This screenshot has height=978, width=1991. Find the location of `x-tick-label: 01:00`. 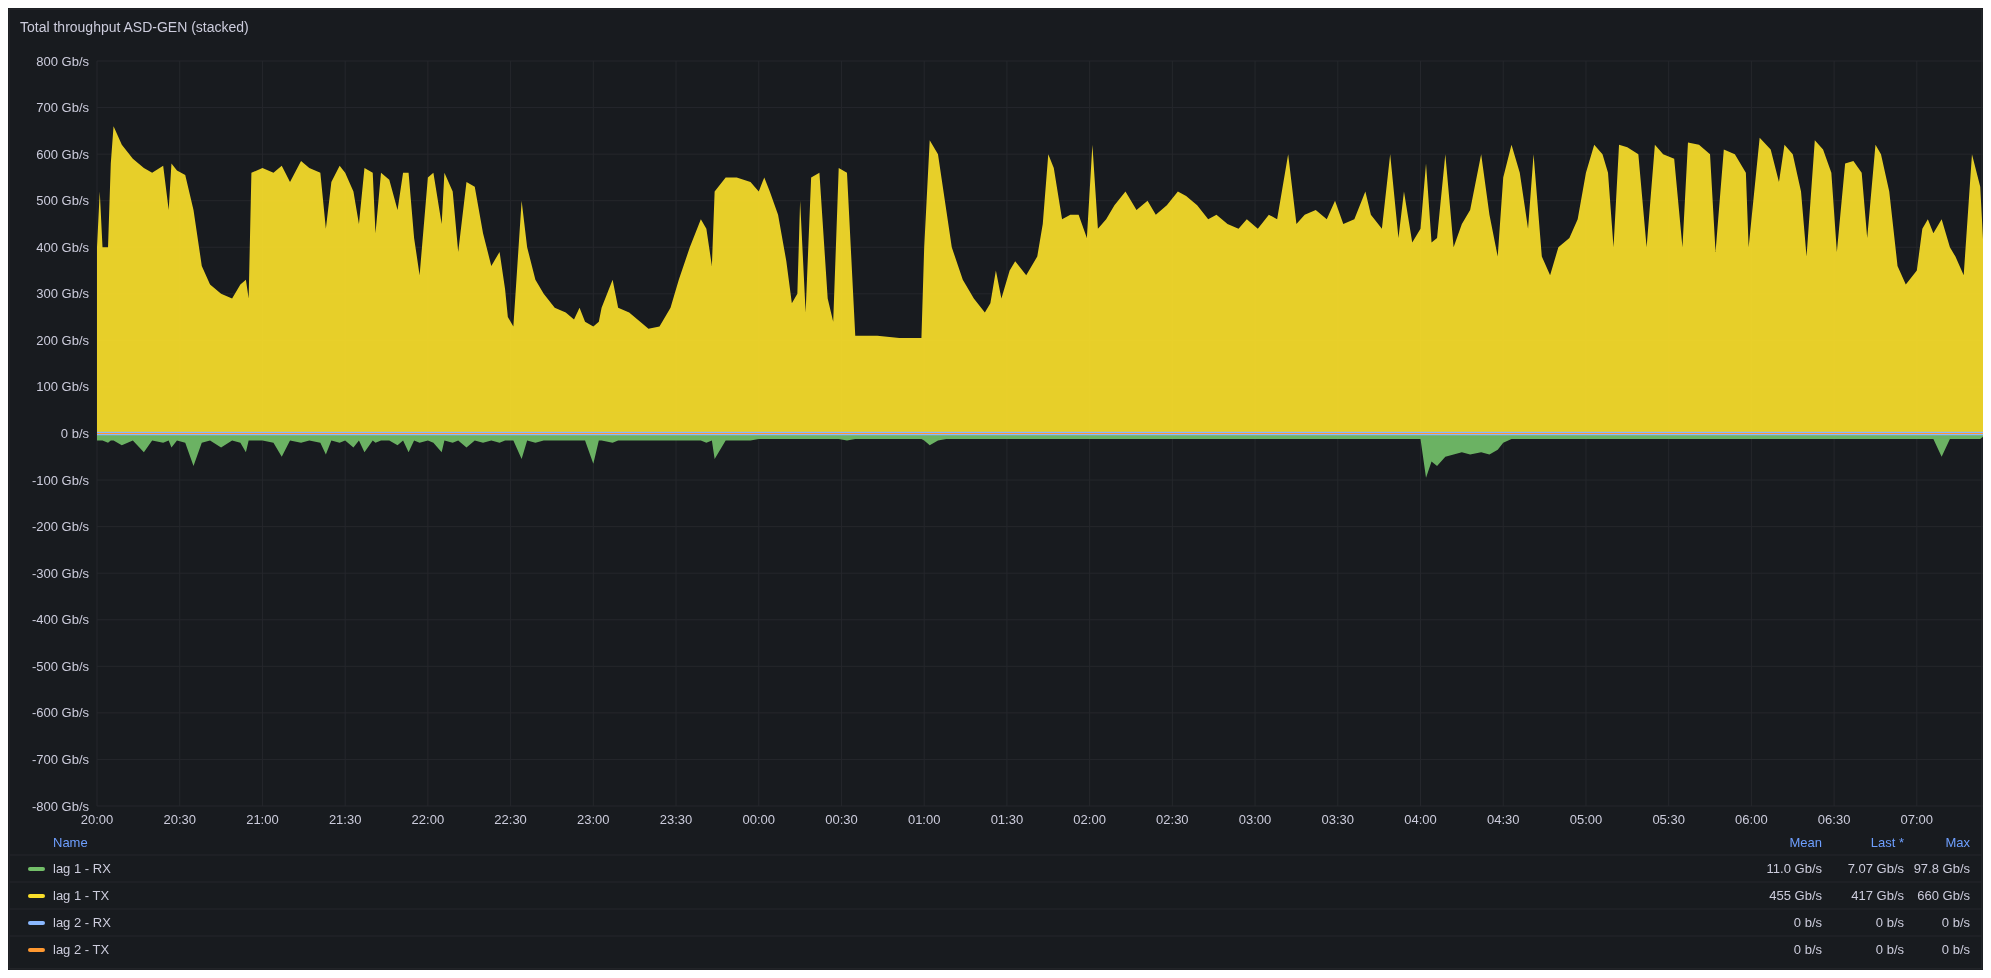

x-tick-label: 01:00 is located at coordinates (924, 819).